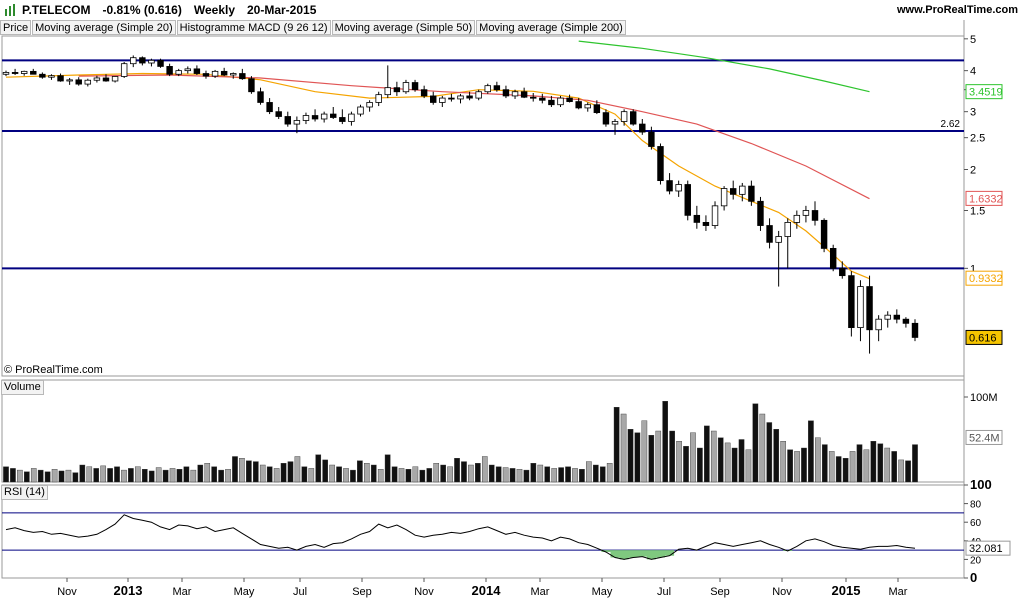  What do you see at coordinates (16, 27) in the screenshot?
I see `legend-price: Price` at bounding box center [16, 27].